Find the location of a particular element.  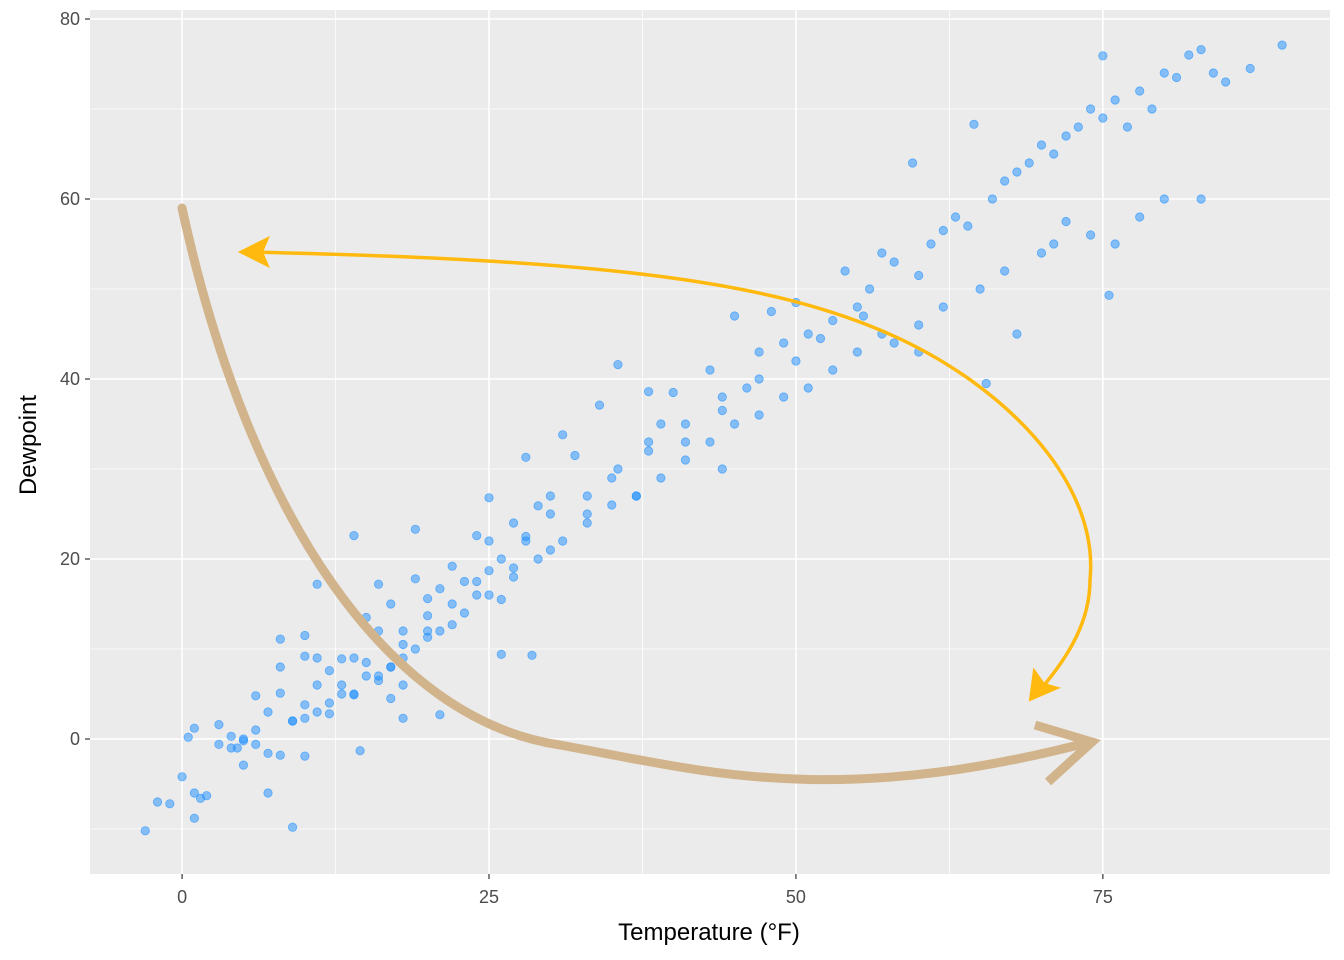

x-tick-label: 75 is located at coordinates (1103, 897).